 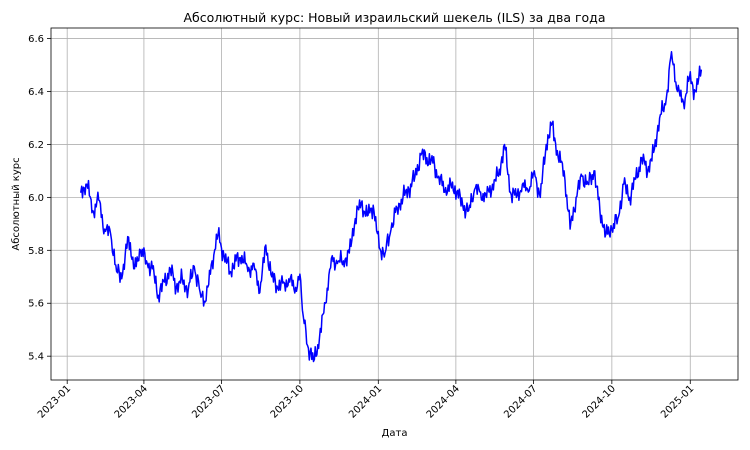 What do you see at coordinates (36, 251) in the screenshot?
I see `y-tick-label: 5.8` at bounding box center [36, 251].